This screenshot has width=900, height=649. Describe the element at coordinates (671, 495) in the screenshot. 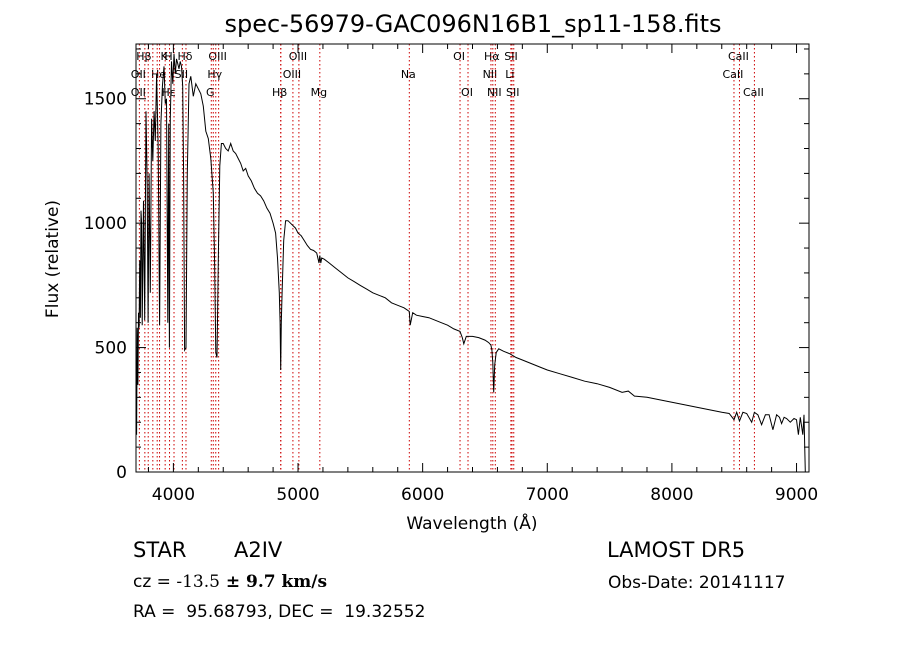

I see `x-tick-label: 8000` at that location.